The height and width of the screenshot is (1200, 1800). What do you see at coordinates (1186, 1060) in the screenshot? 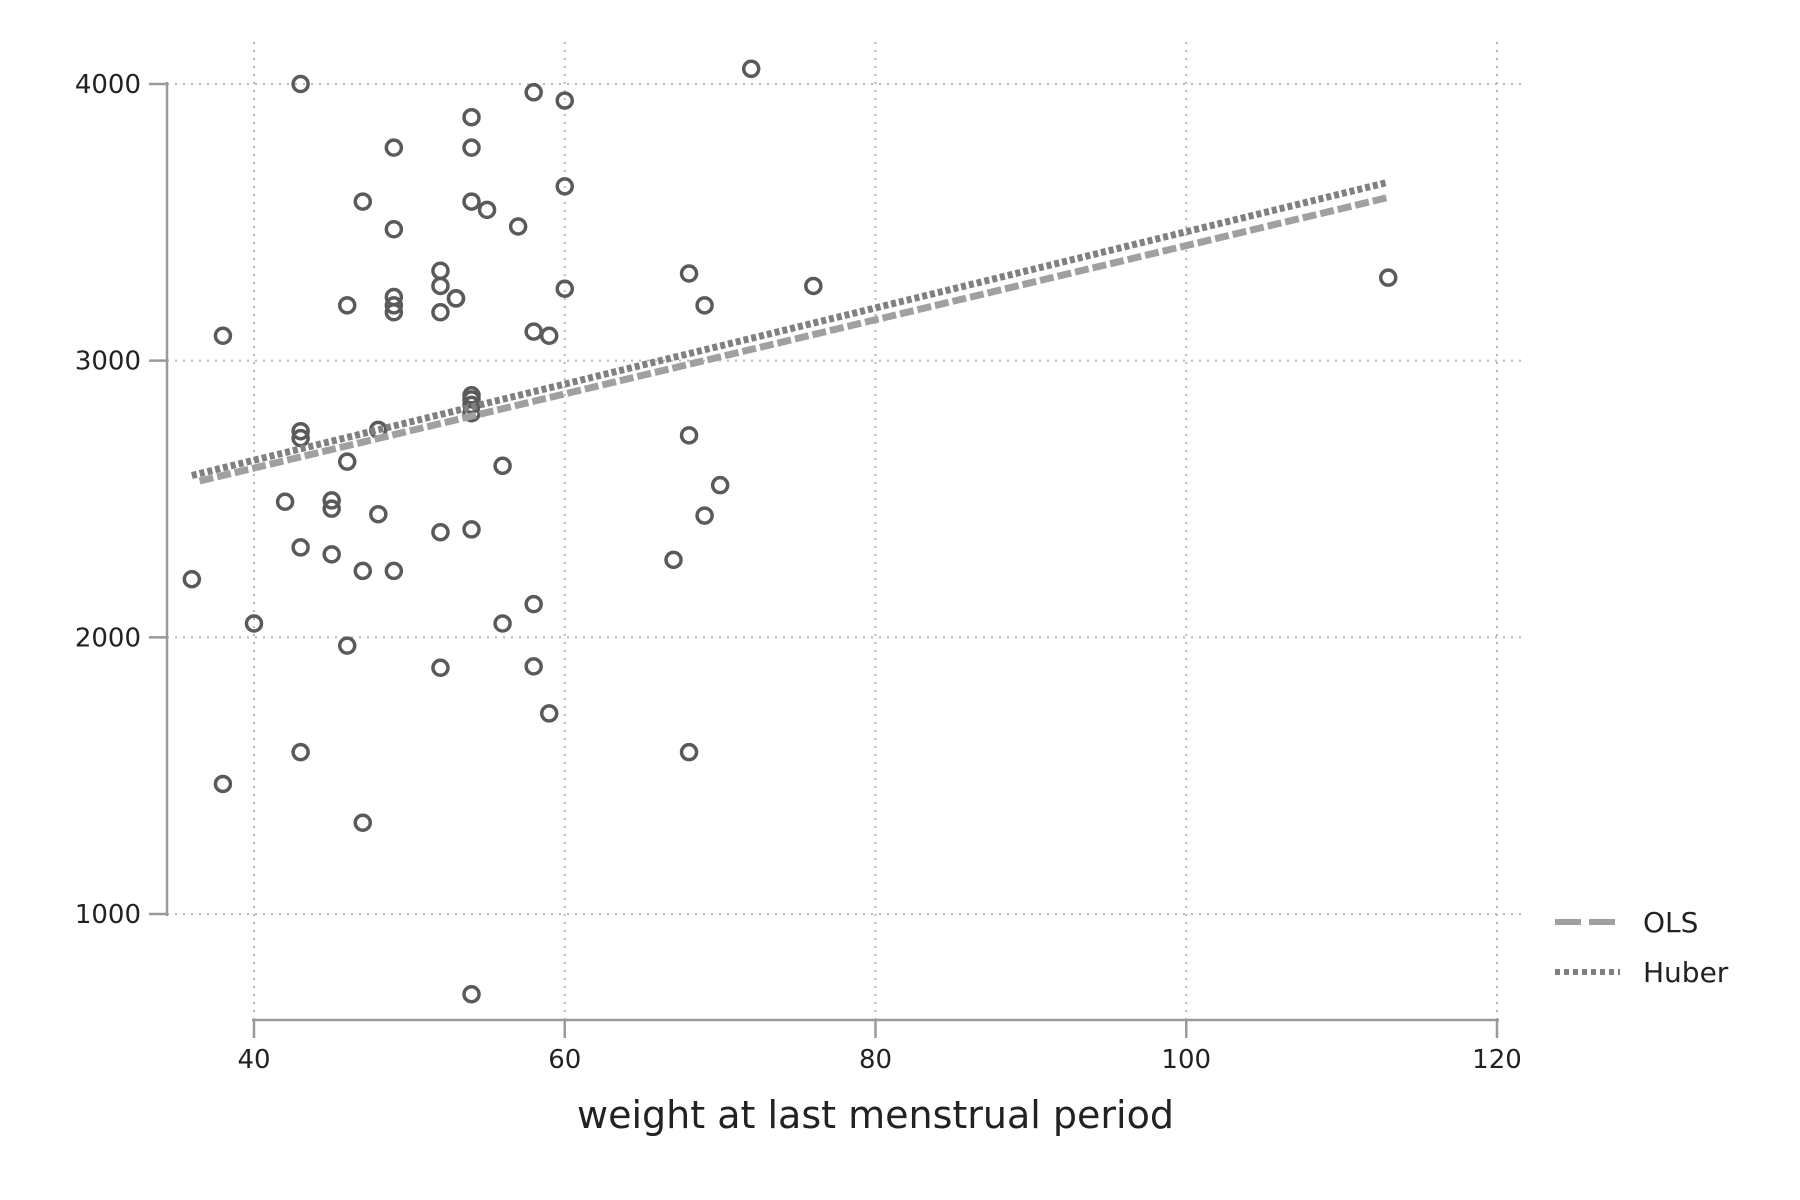
I see `x-tick-label-100: 100` at bounding box center [1186, 1060].